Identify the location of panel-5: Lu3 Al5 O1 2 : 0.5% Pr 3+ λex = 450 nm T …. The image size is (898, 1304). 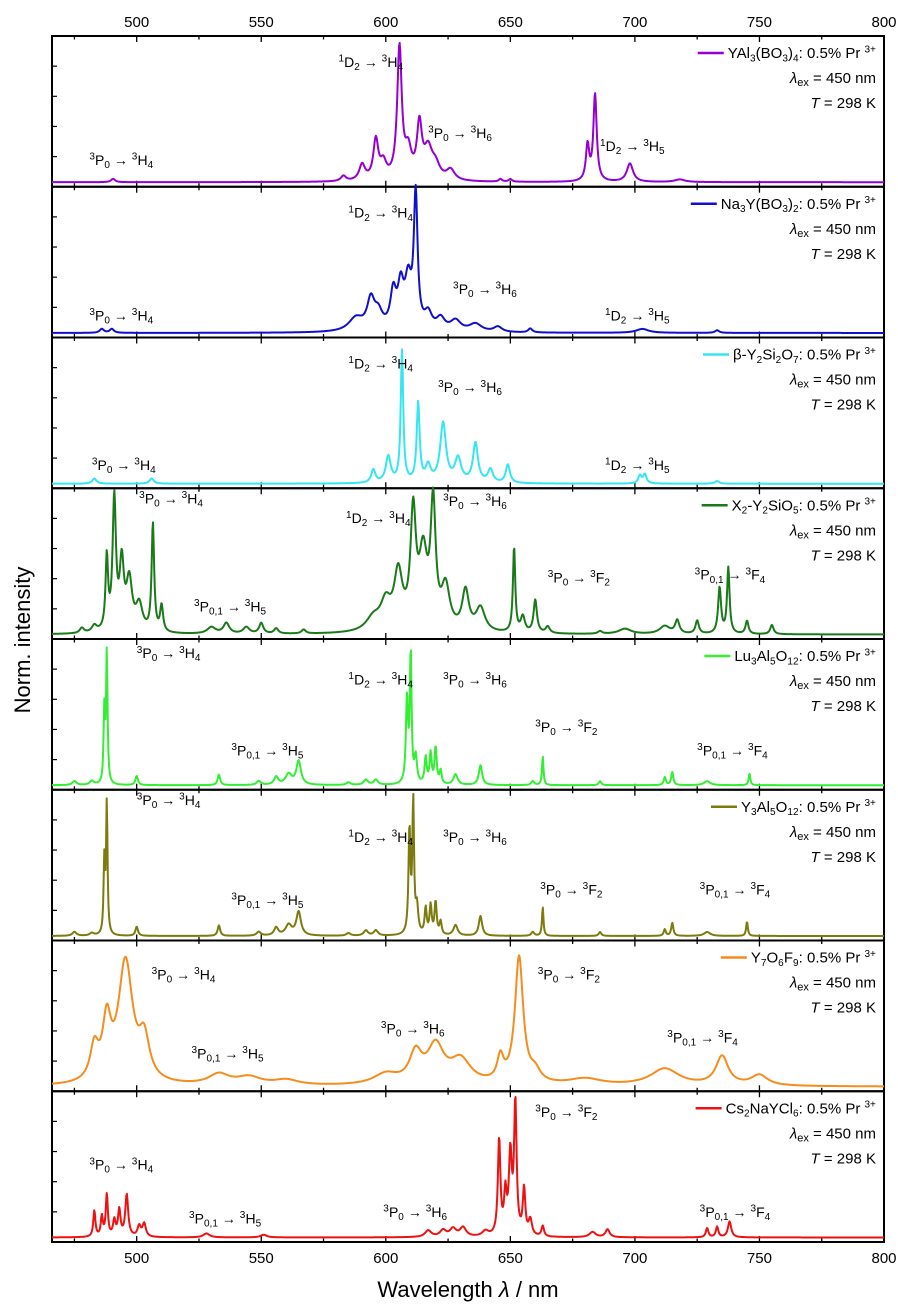
(468, 714).